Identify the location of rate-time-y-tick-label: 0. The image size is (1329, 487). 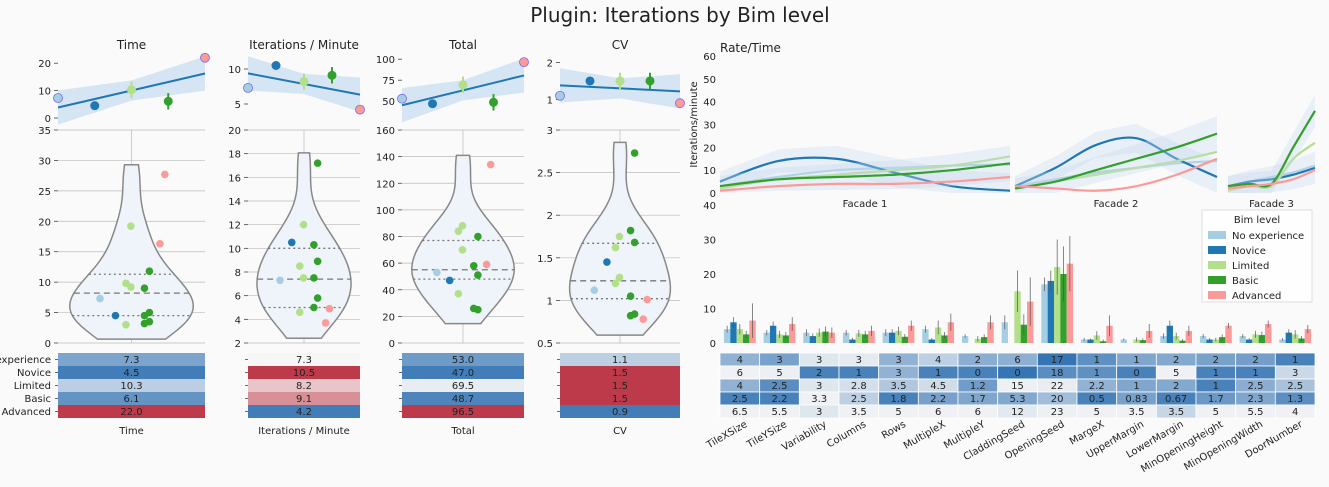
(713, 194).